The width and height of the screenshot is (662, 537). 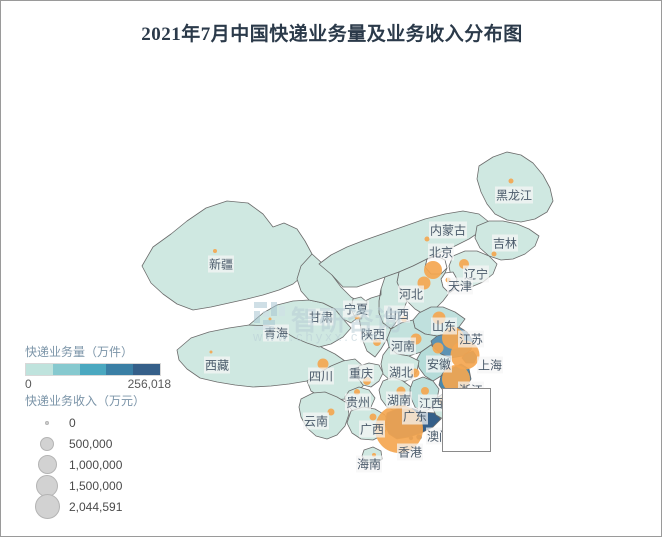 I want to click on choropleth-max-label: 256,018, so click(x=149, y=384).